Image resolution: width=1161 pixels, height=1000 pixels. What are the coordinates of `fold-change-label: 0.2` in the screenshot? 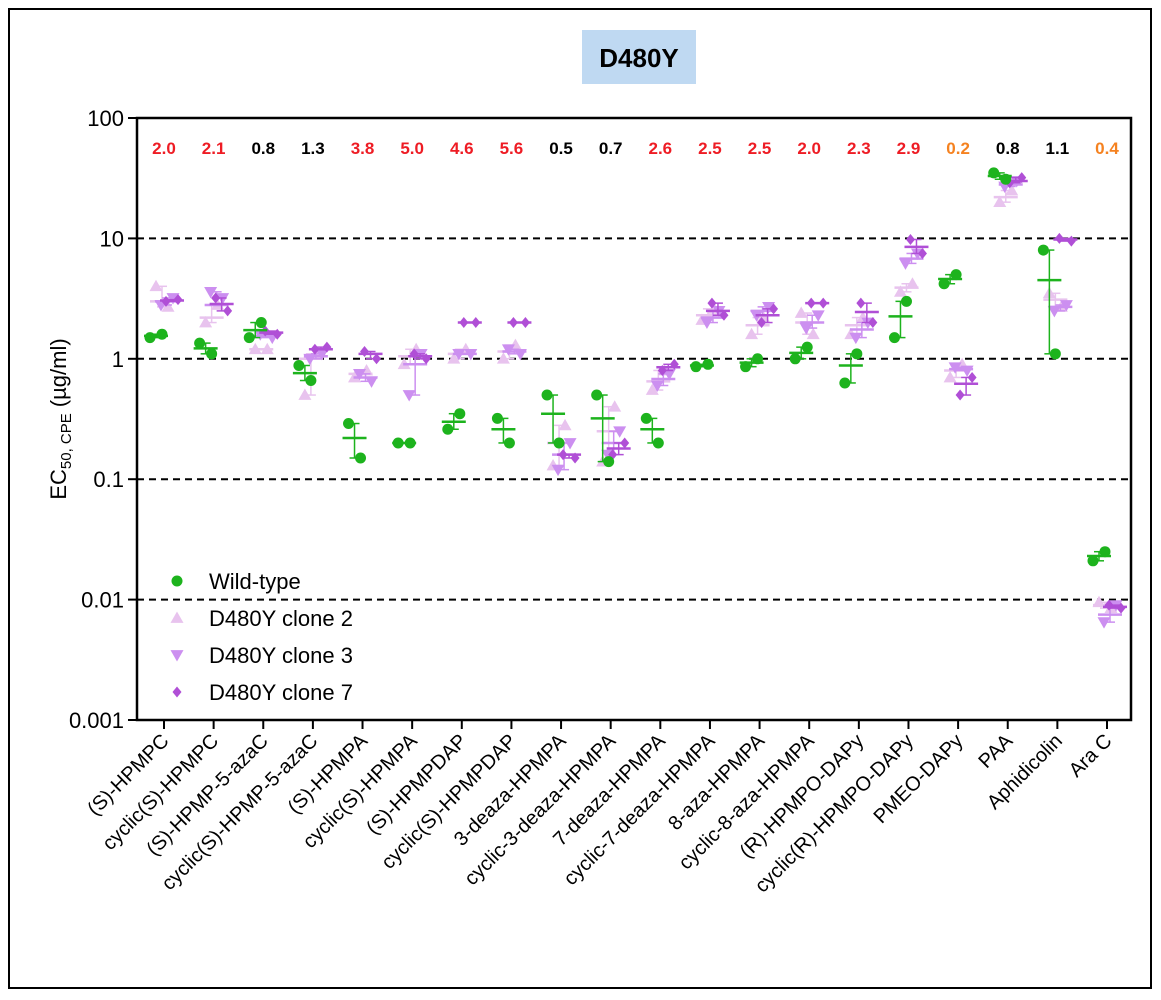 It's located at (958, 148).